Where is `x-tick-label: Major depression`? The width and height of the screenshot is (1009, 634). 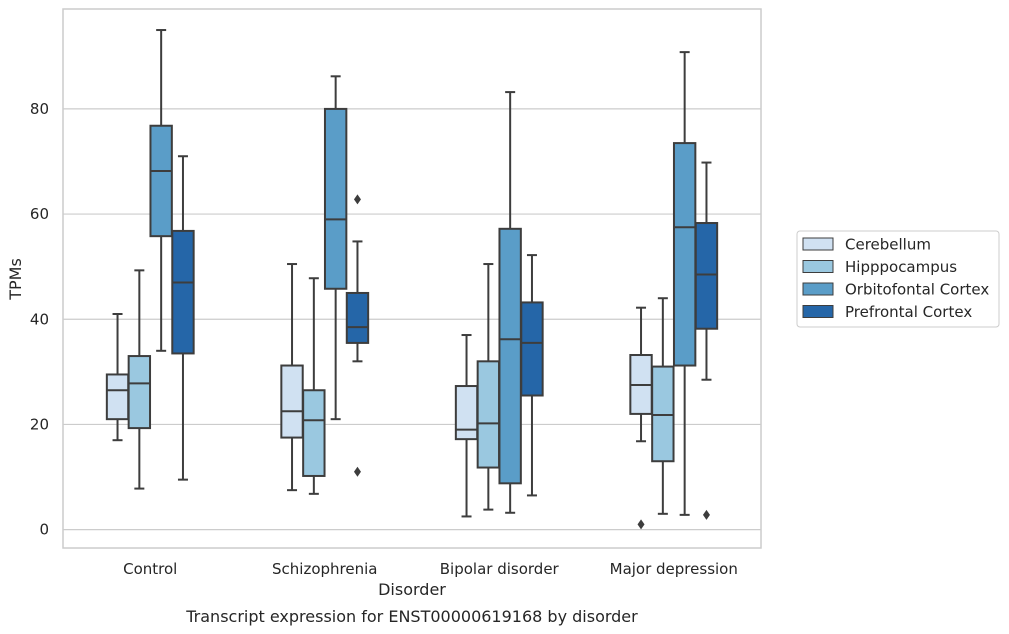
x-tick-label: Major depression is located at coordinates (674, 569).